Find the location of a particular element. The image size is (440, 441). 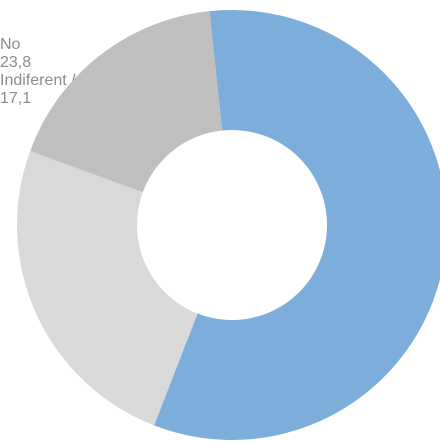

value-label: 23,8 is located at coordinates (16, 62).